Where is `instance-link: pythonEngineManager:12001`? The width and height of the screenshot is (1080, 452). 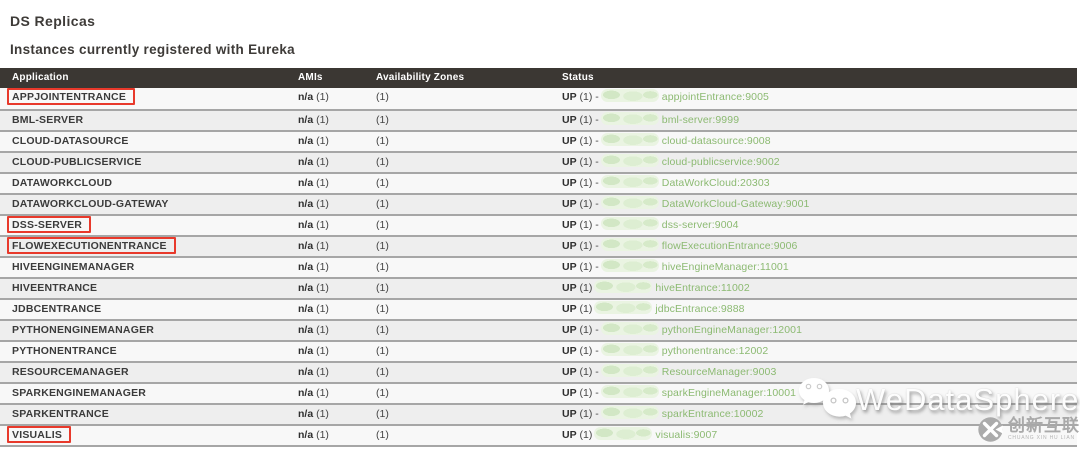 instance-link: pythonEngineManager:12001 is located at coordinates (732, 330).